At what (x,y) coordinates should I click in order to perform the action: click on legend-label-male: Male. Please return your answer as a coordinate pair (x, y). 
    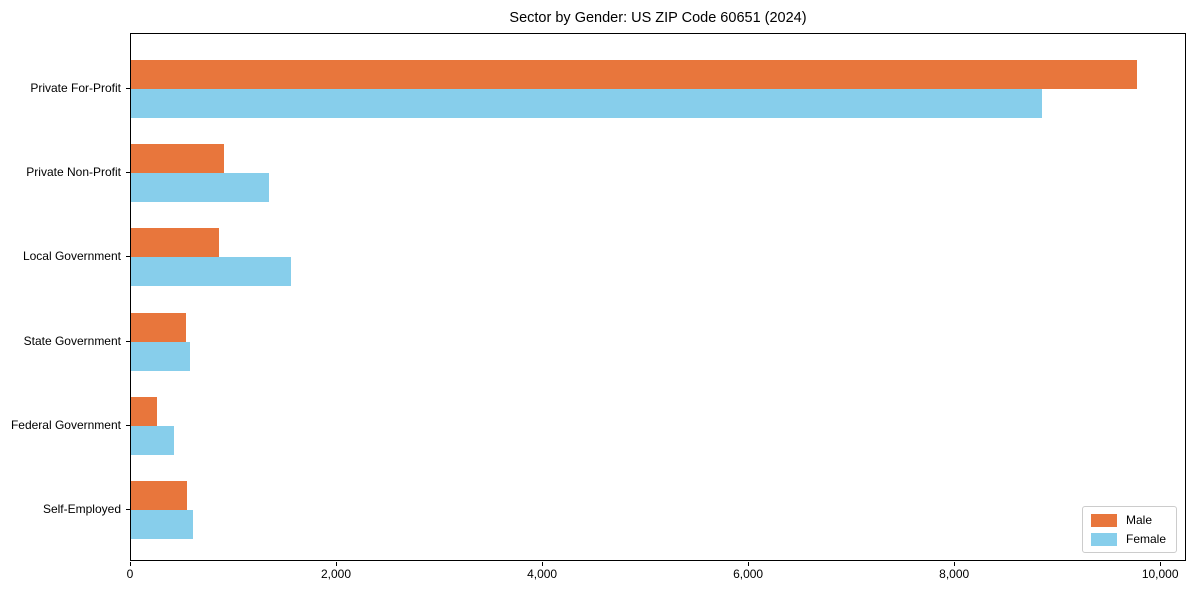
    Looking at the image, I should click on (1138, 520).